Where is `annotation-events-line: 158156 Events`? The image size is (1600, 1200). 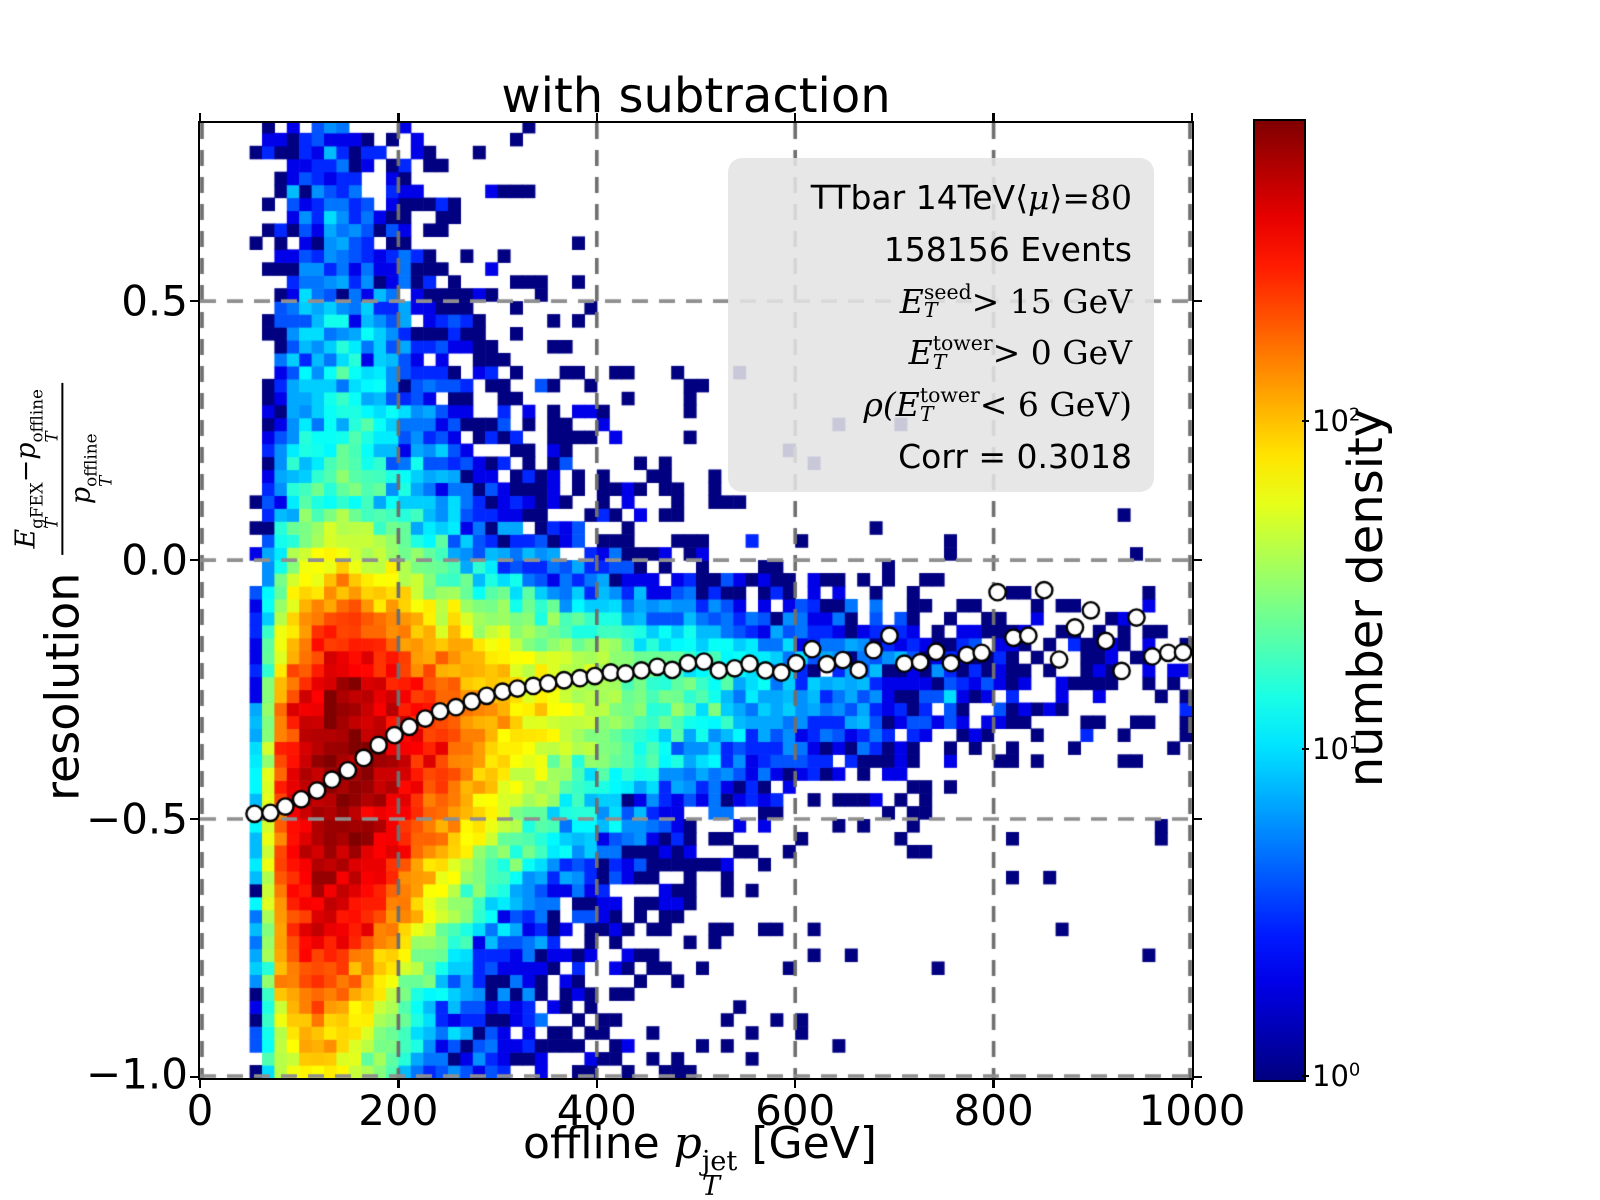 annotation-events-line: 158156 Events is located at coordinates (1007, 249).